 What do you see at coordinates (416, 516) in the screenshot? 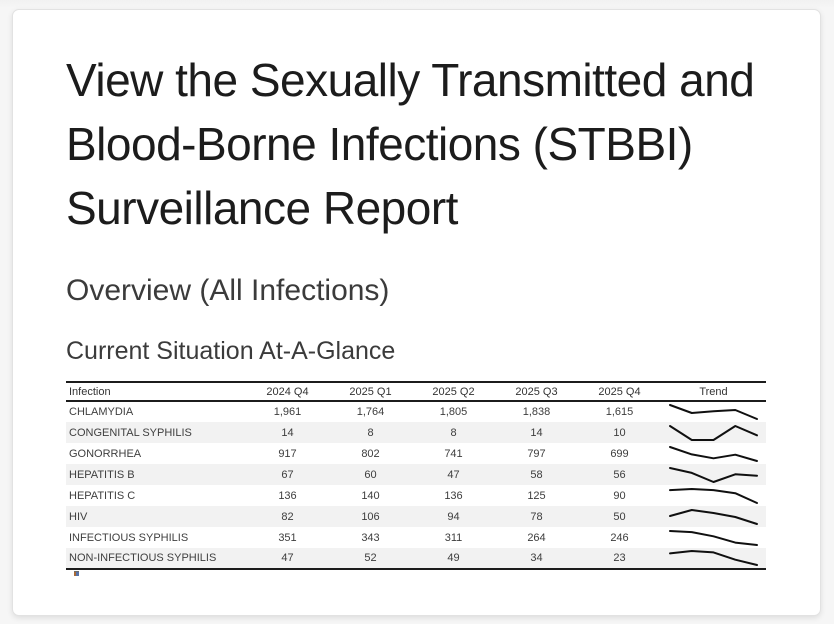
I see `table-row: HIV 82 106 94 78 50` at bounding box center [416, 516].